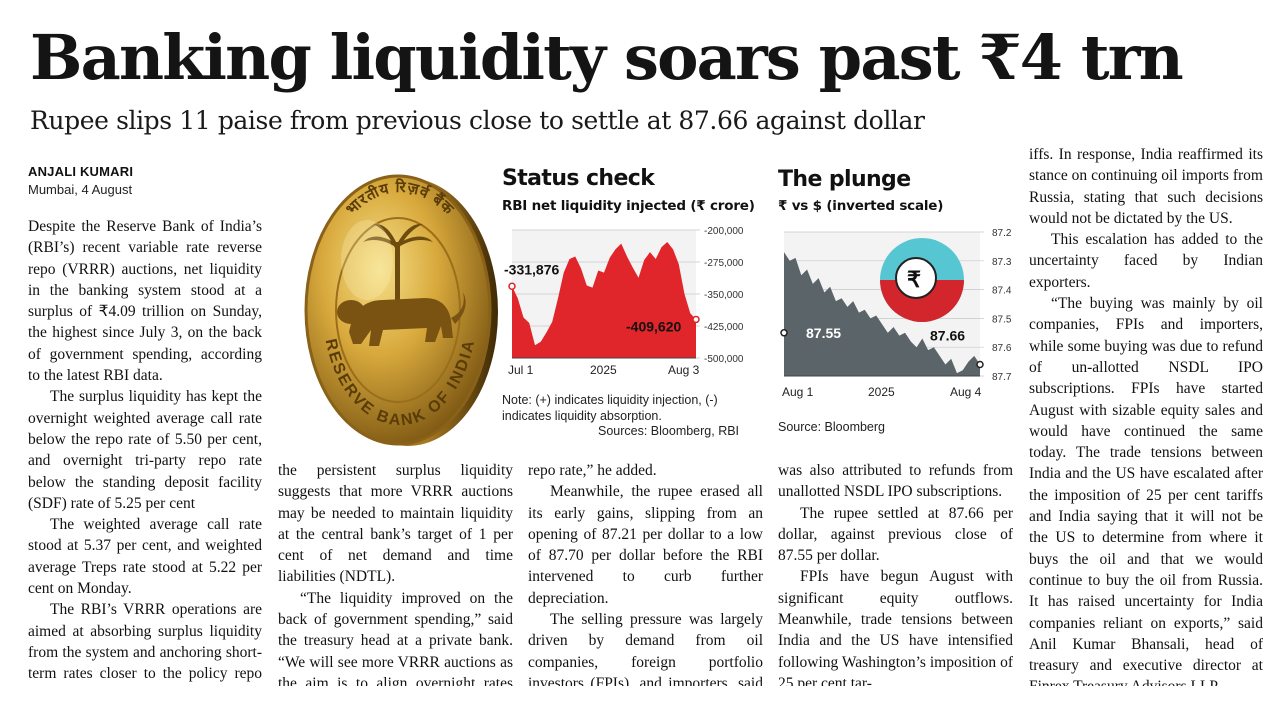 This screenshot has width=1280, height=703. I want to click on rupee-chart-title: The plunge, so click(844, 179).